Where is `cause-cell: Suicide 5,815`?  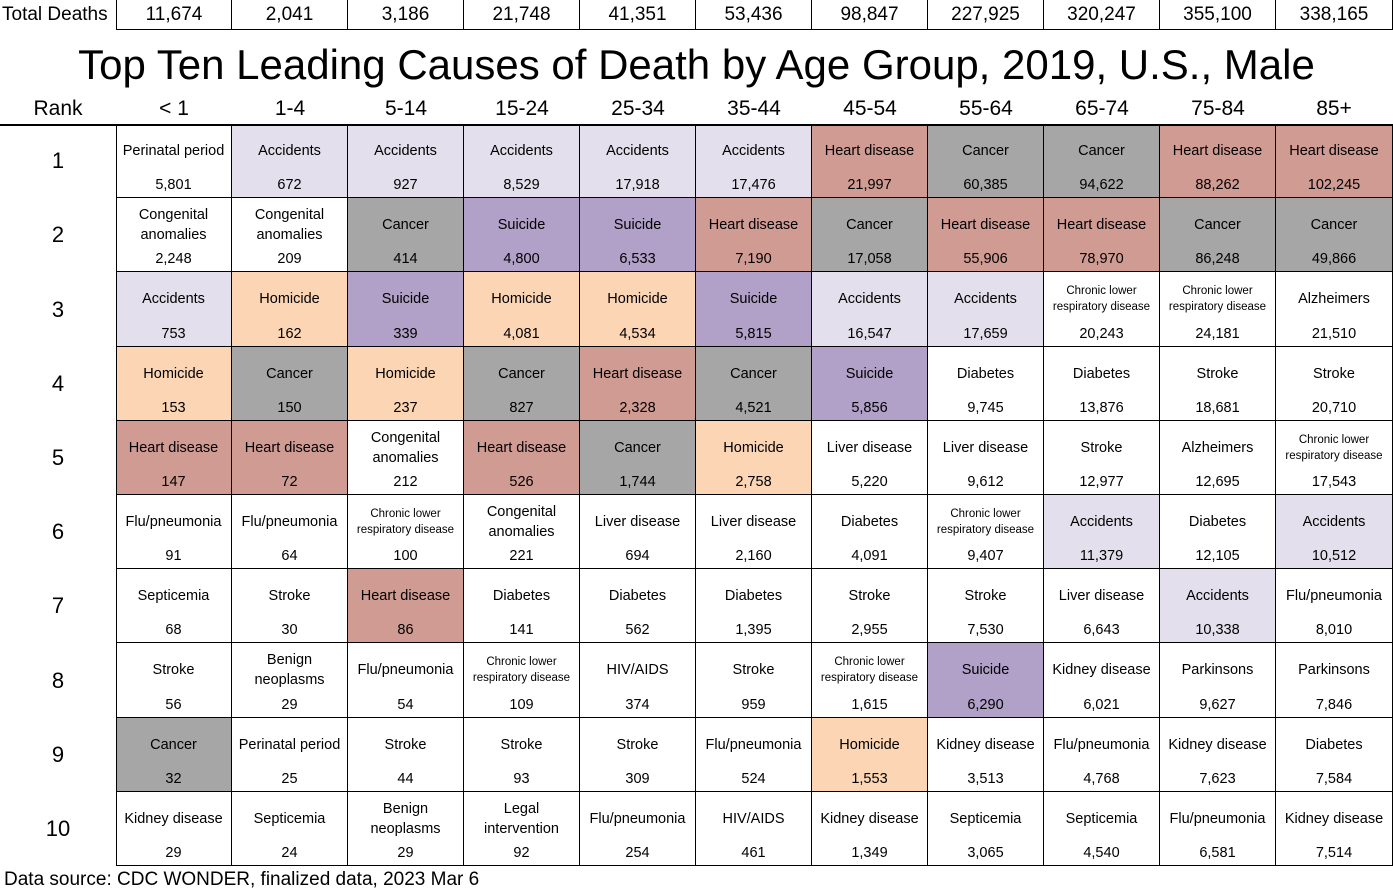 cause-cell: Suicide 5,815 is located at coordinates (754, 309).